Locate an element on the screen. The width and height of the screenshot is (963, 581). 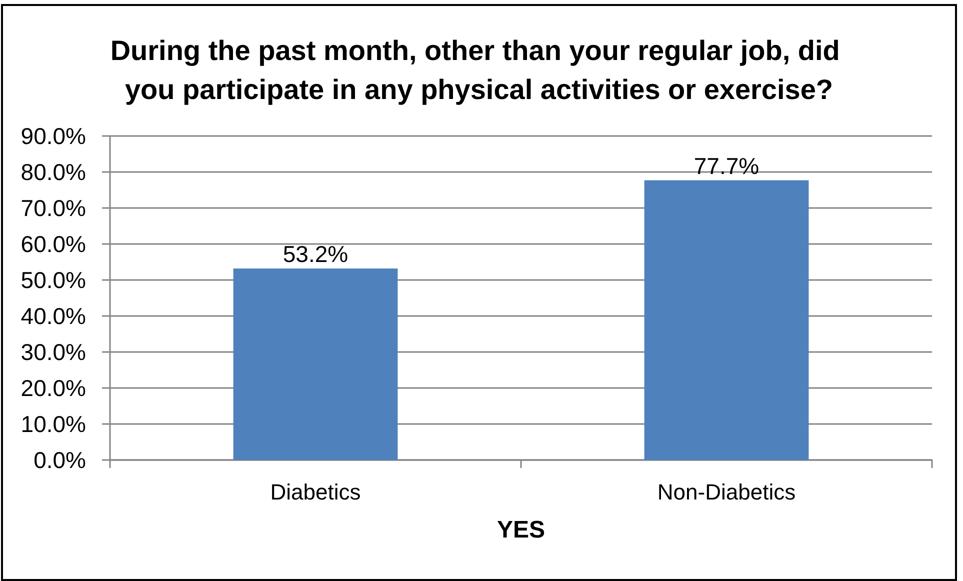
y-tick-label: 0.0% is located at coordinates (60, 460).